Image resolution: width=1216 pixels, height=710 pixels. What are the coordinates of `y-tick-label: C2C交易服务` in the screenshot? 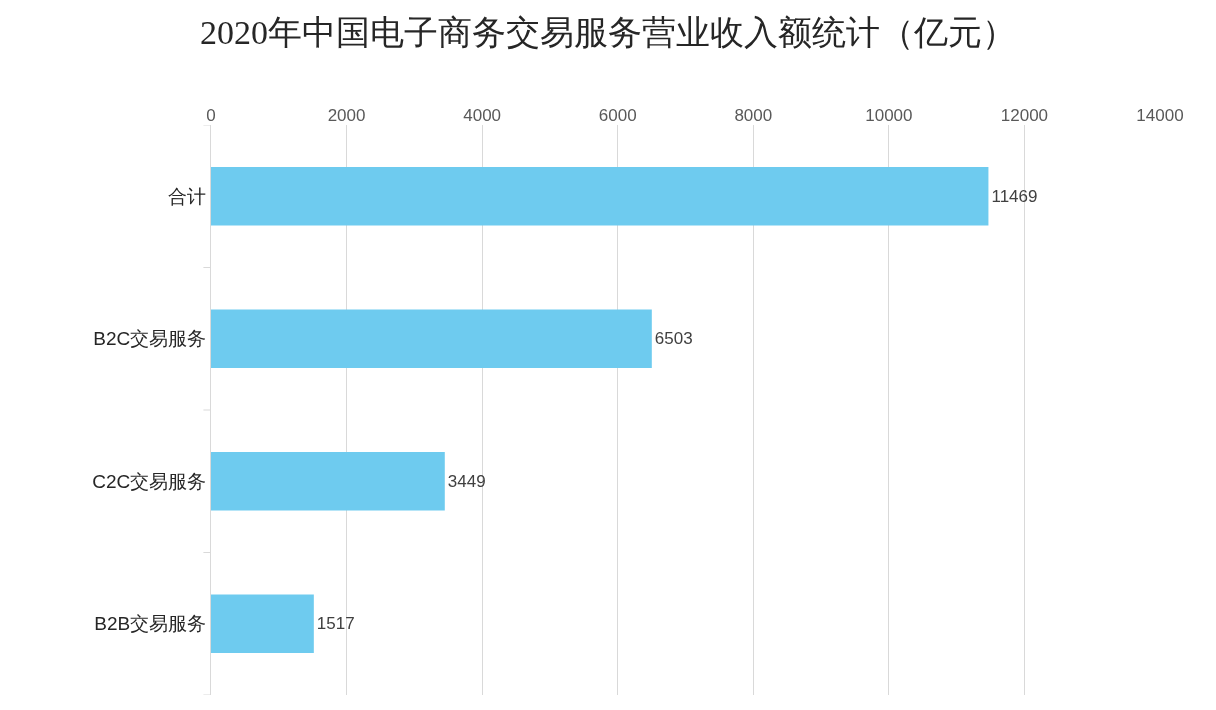 It's located at (149, 481).